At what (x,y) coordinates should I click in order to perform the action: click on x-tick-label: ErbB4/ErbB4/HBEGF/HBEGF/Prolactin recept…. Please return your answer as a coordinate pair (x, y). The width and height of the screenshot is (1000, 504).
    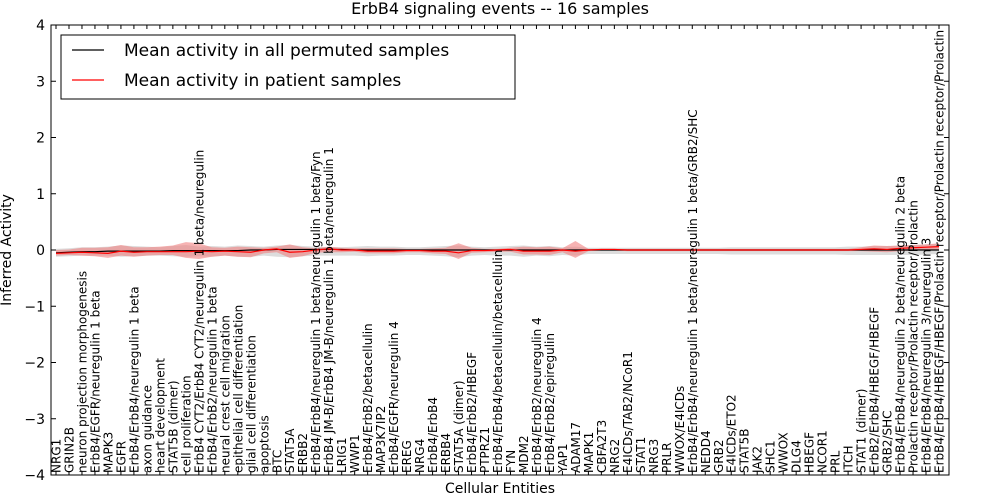
    Looking at the image, I should click on (940, 251).